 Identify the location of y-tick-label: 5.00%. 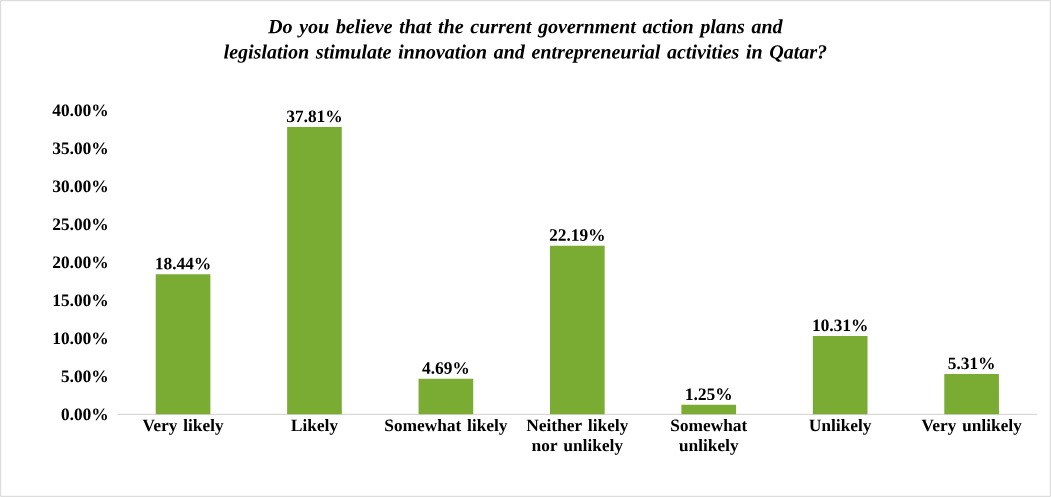
(84, 376).